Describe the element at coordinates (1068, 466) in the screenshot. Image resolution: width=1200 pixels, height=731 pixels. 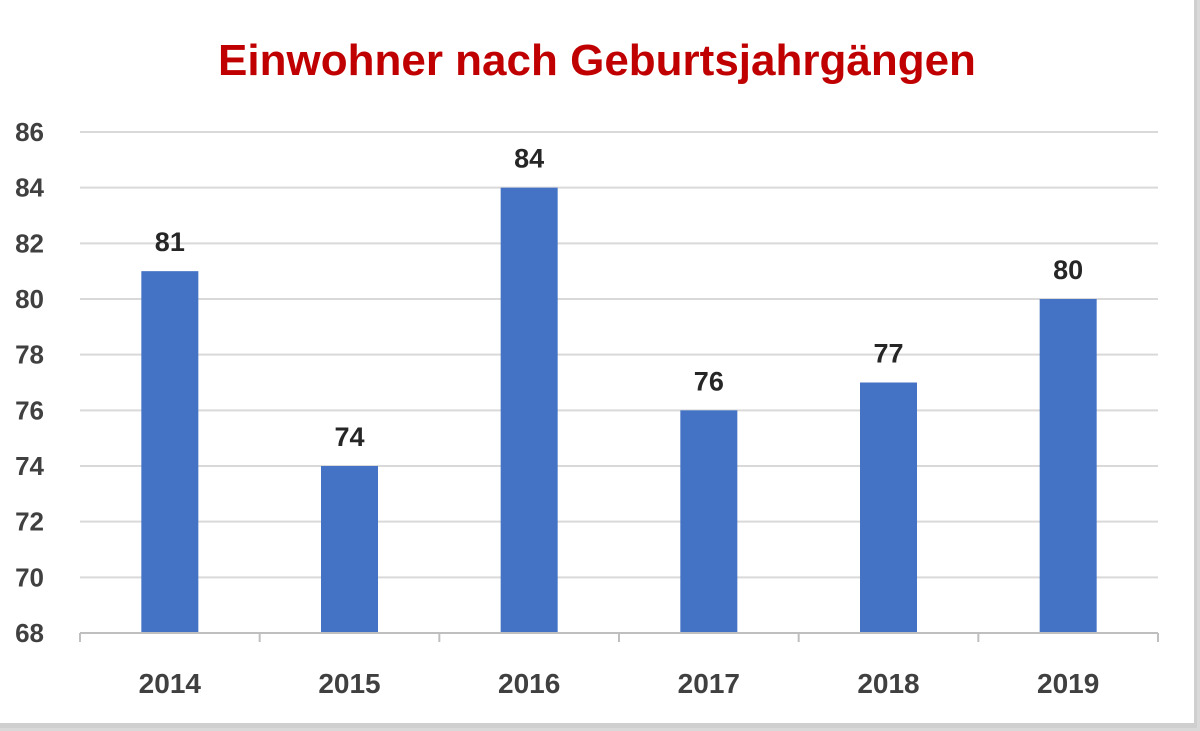
I see `bar-2019` at that location.